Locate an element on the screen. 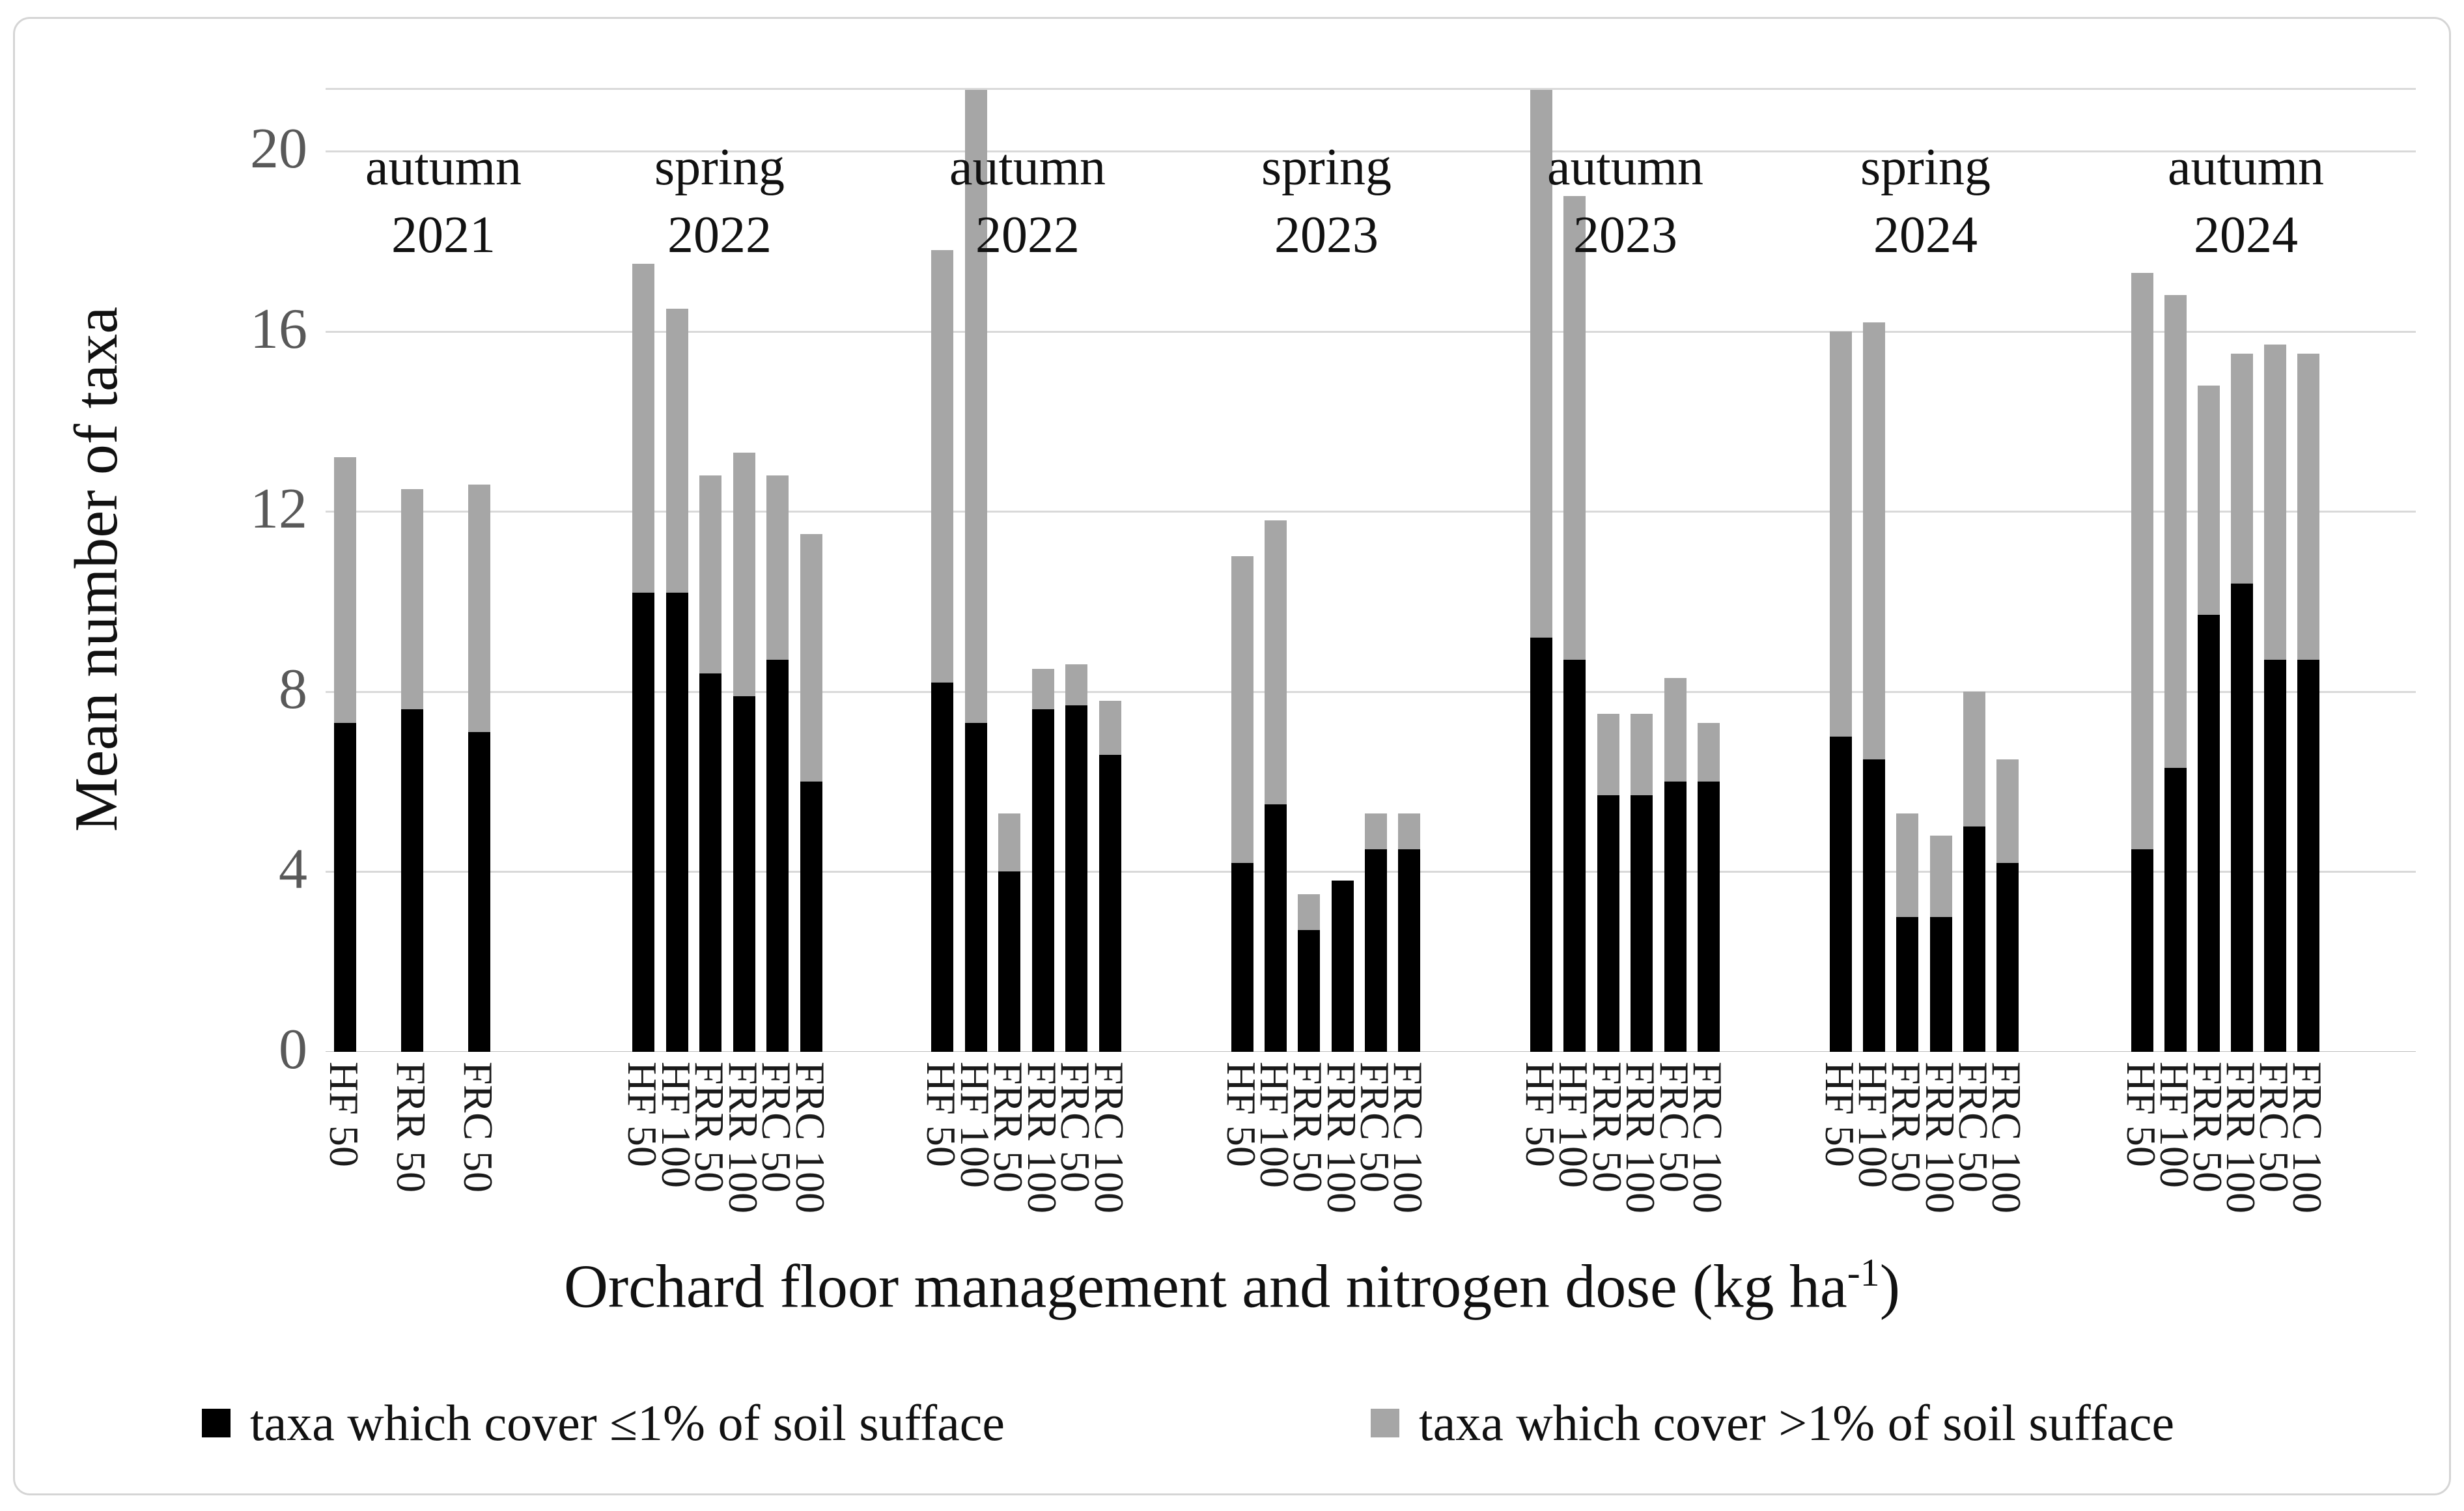  bar-le1-autumn2024-FRC100 is located at coordinates (2308, 856).